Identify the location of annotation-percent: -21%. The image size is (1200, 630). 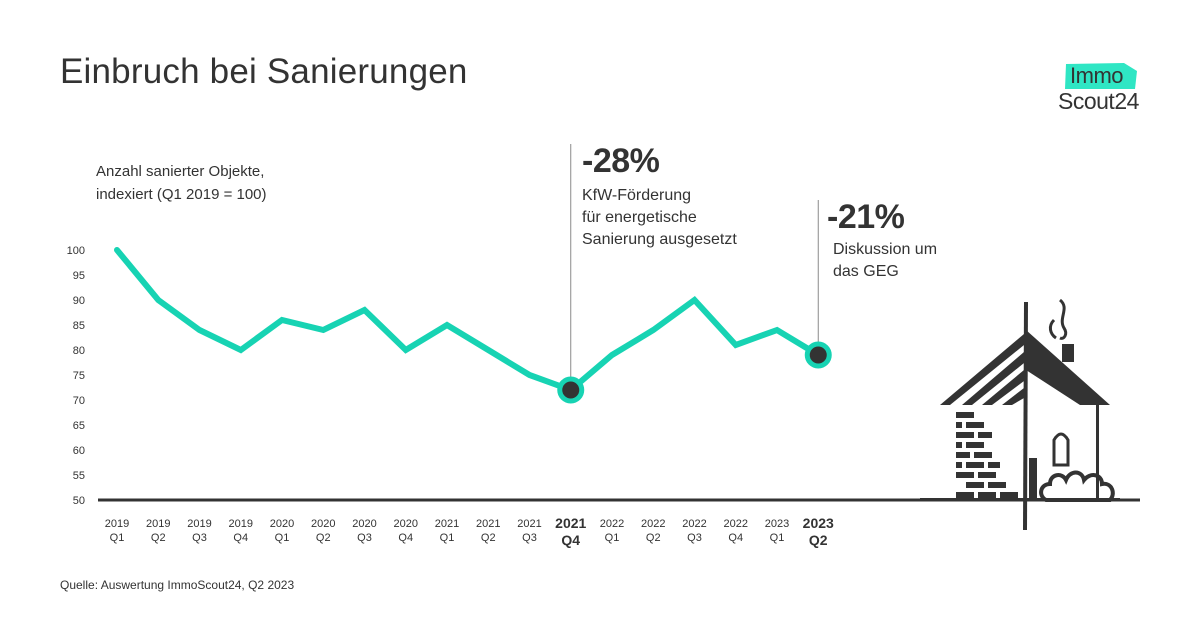
(866, 217).